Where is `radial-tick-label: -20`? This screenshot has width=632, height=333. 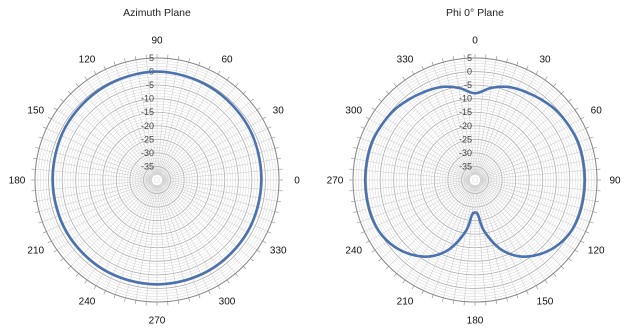
radial-tick-label: -20 is located at coordinates (465, 126).